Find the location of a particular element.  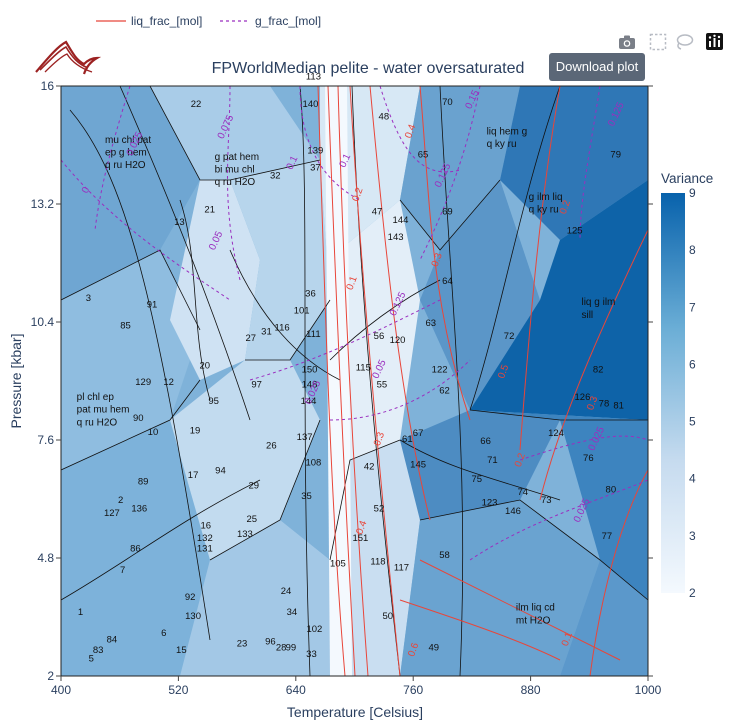

y-tick-label: 16 is located at coordinates (48, 86).